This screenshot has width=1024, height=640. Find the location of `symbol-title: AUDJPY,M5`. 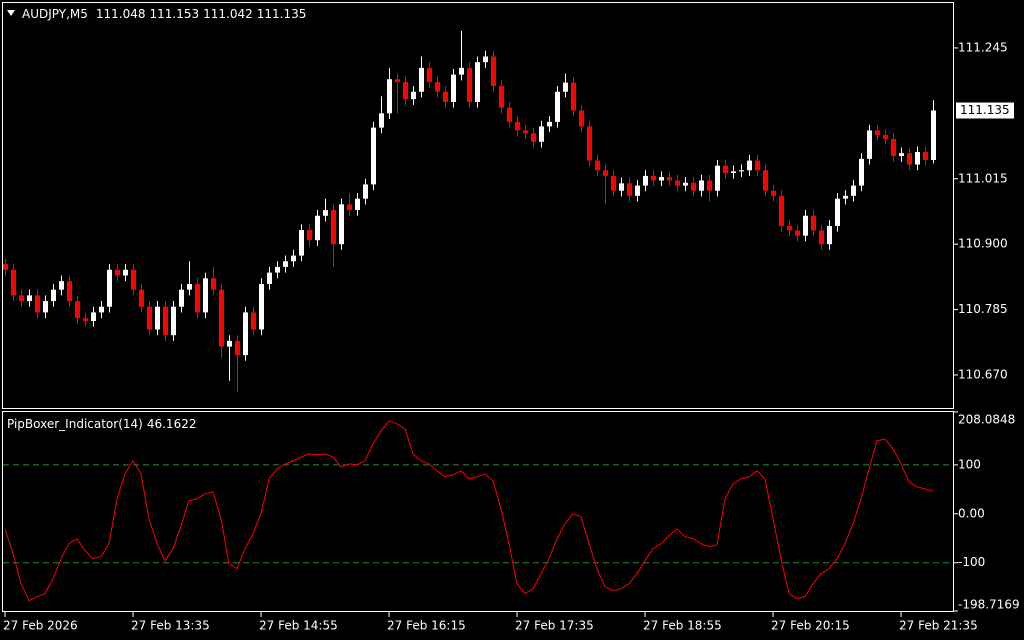

symbol-title: AUDJPY,M5 is located at coordinates (55, 14).